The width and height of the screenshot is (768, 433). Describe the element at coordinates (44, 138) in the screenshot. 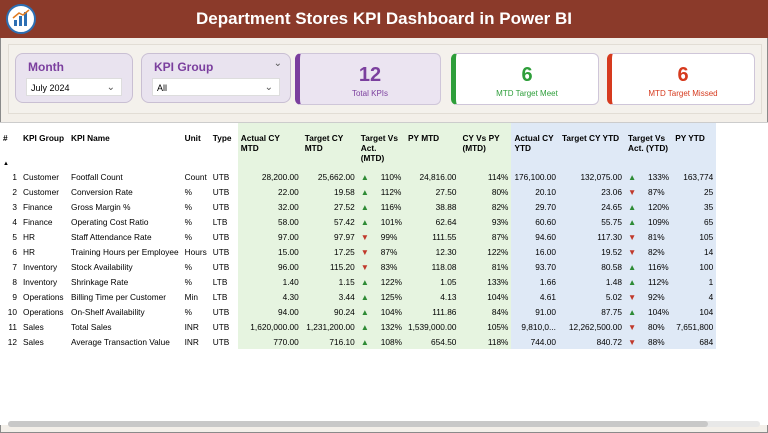

I see `col-header-group: KPI Group` at that location.